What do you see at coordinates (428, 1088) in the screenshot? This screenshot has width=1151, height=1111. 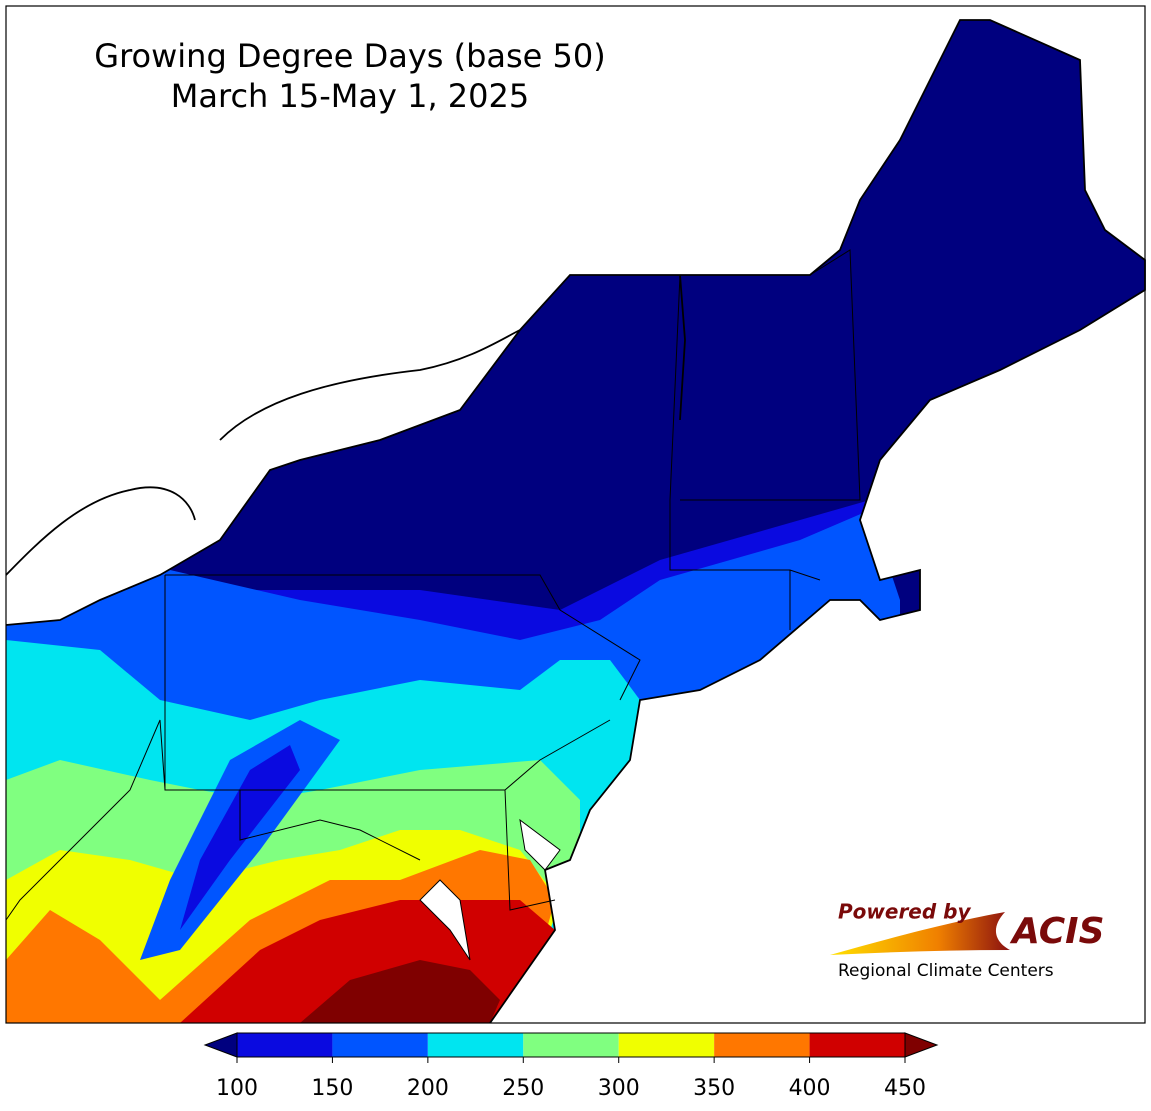 I see `colorbar-tick-label: 200` at bounding box center [428, 1088].